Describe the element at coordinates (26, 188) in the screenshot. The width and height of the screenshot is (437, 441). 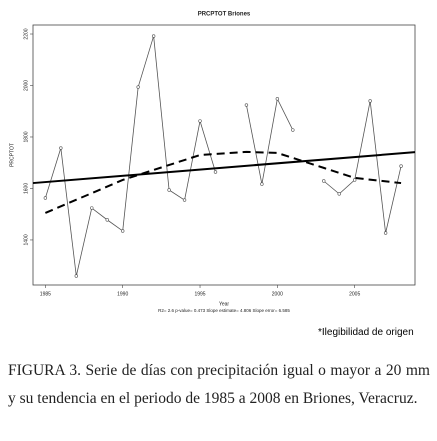
I see `y-tick-label: 1600` at that location.